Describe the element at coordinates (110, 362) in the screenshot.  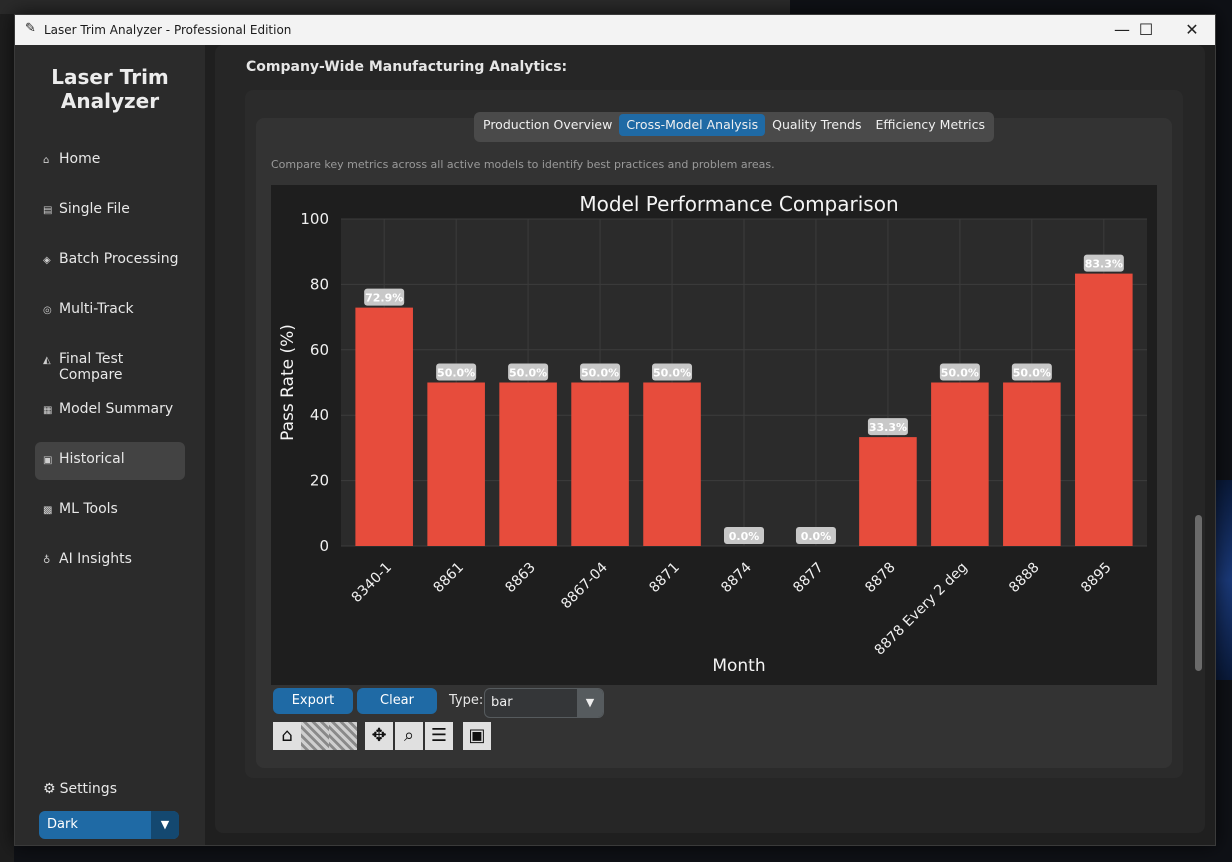
I see `sidebar-item-final-test-compare: ◭ Final Test Compare` at that location.